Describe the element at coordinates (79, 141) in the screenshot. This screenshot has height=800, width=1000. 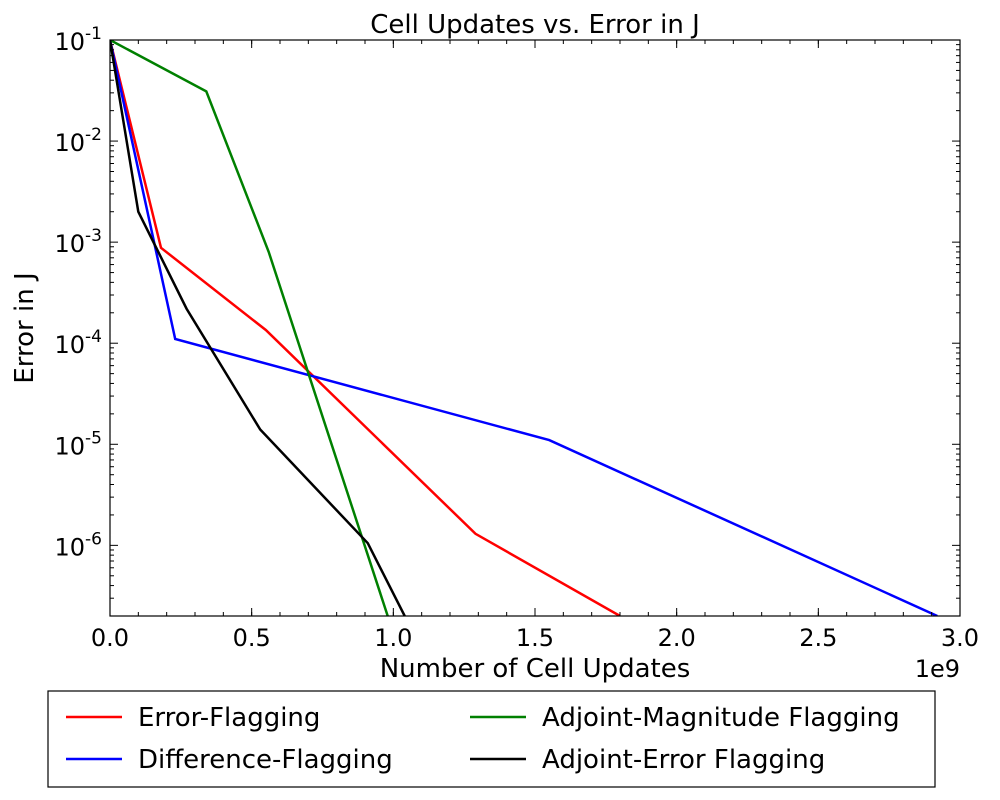
I see `y-tick-label: 10⁻²` at that location.